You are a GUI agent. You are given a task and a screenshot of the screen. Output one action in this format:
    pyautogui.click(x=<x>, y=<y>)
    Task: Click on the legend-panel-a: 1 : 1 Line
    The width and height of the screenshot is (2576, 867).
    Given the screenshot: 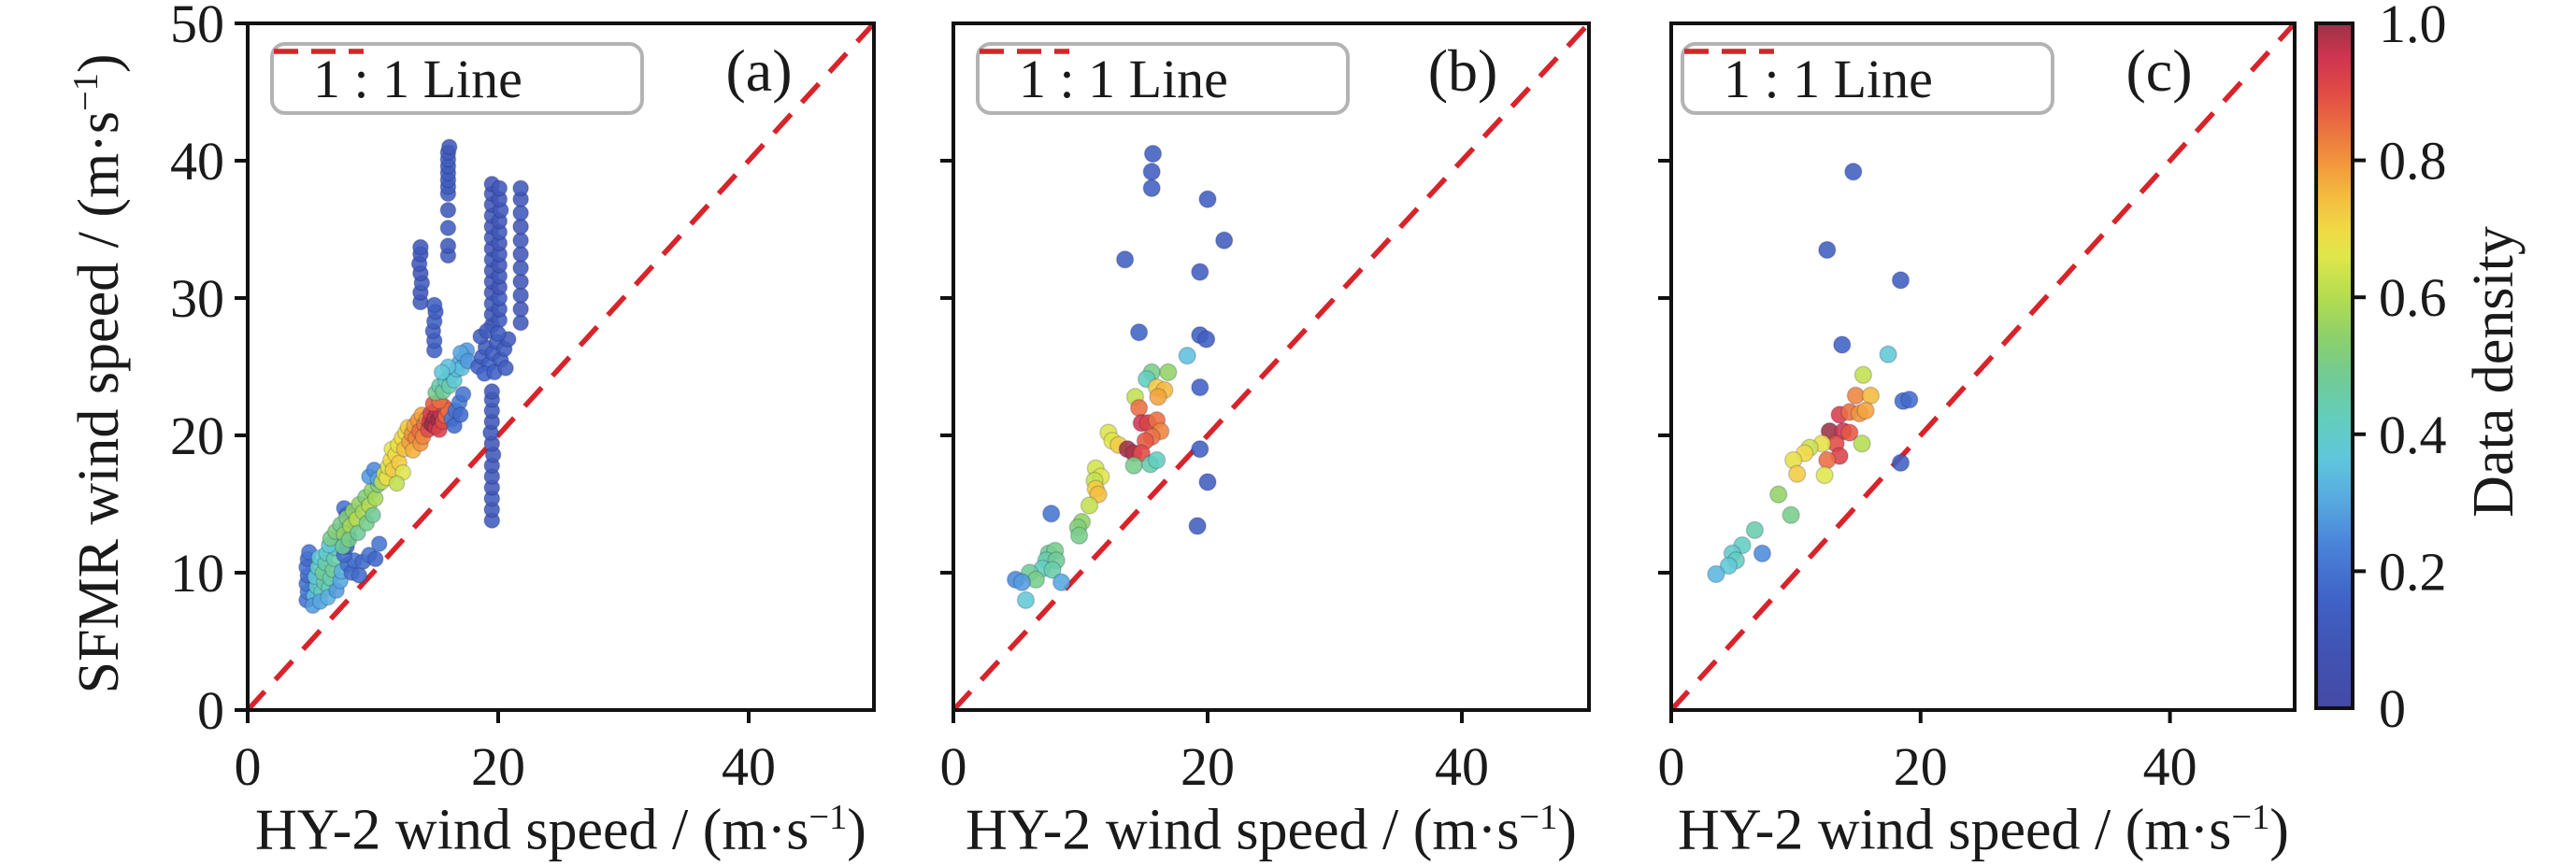 What is the action you would take?
    pyautogui.click(x=457, y=78)
    